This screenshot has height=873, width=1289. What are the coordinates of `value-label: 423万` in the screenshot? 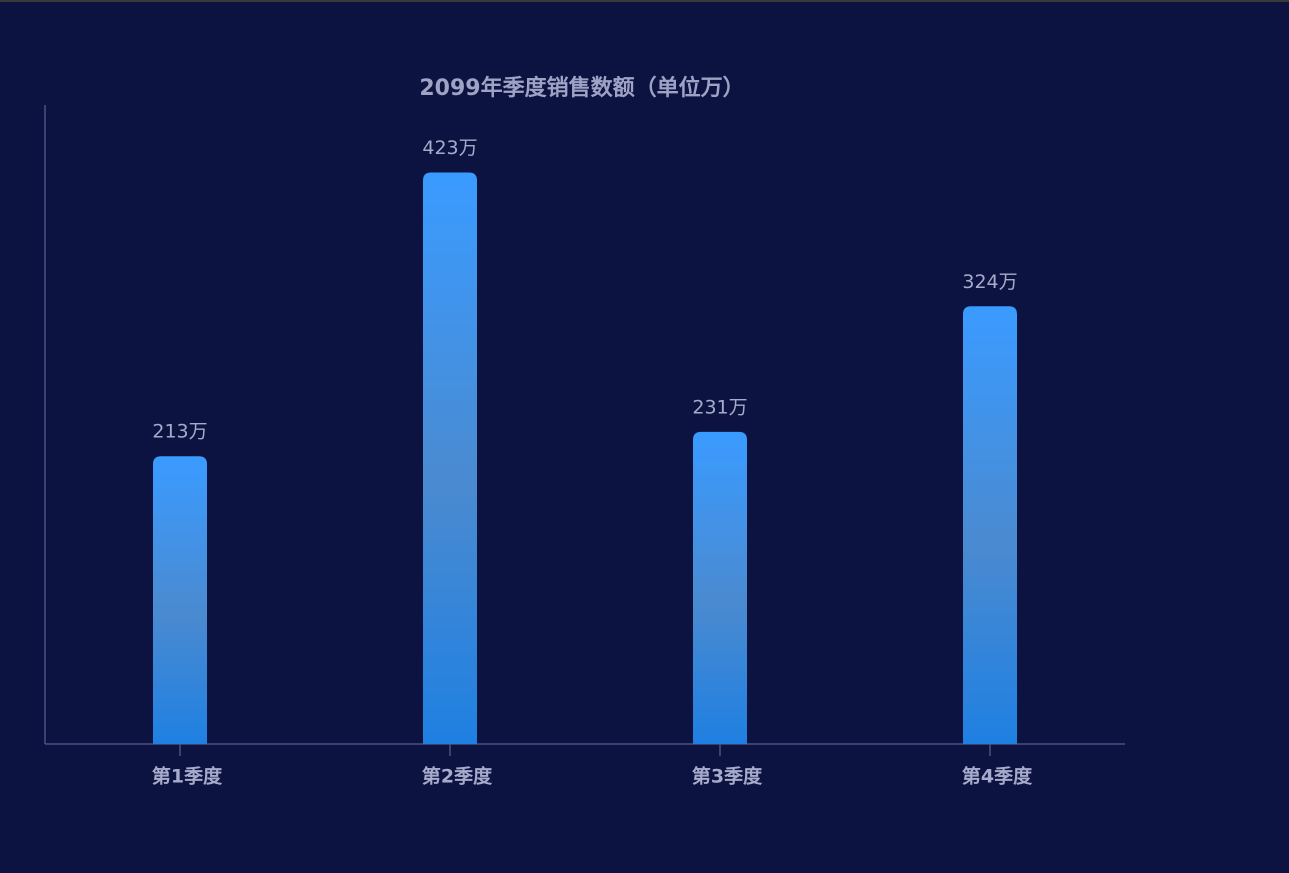 It's located at (449, 148).